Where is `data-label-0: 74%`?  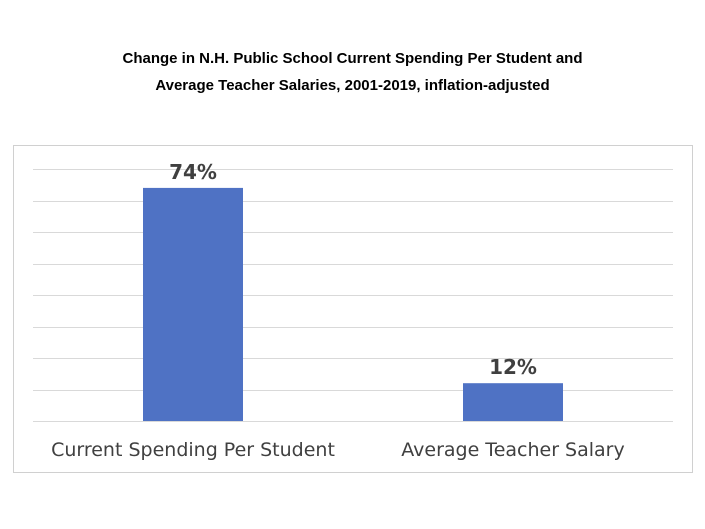 data-label-0: 74% is located at coordinates (193, 172).